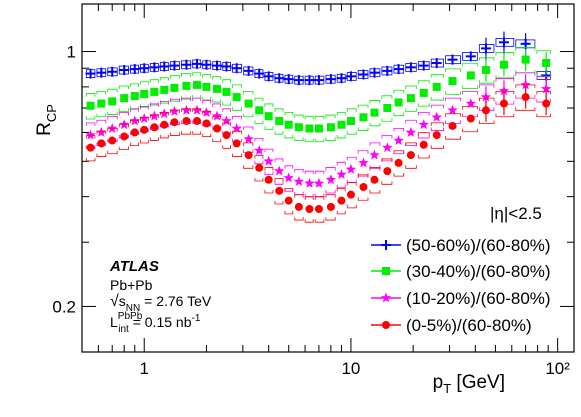 This screenshot has height=417, width=581. What do you see at coordinates (461, 298) in the screenshot?
I see `legend-item: (10-20%)/(60-80%)` at bounding box center [461, 298].